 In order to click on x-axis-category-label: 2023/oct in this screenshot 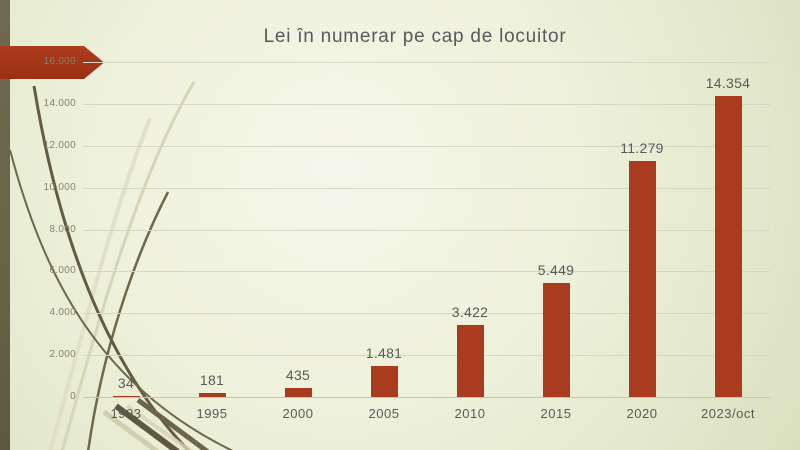, I will do `click(728, 413)`.